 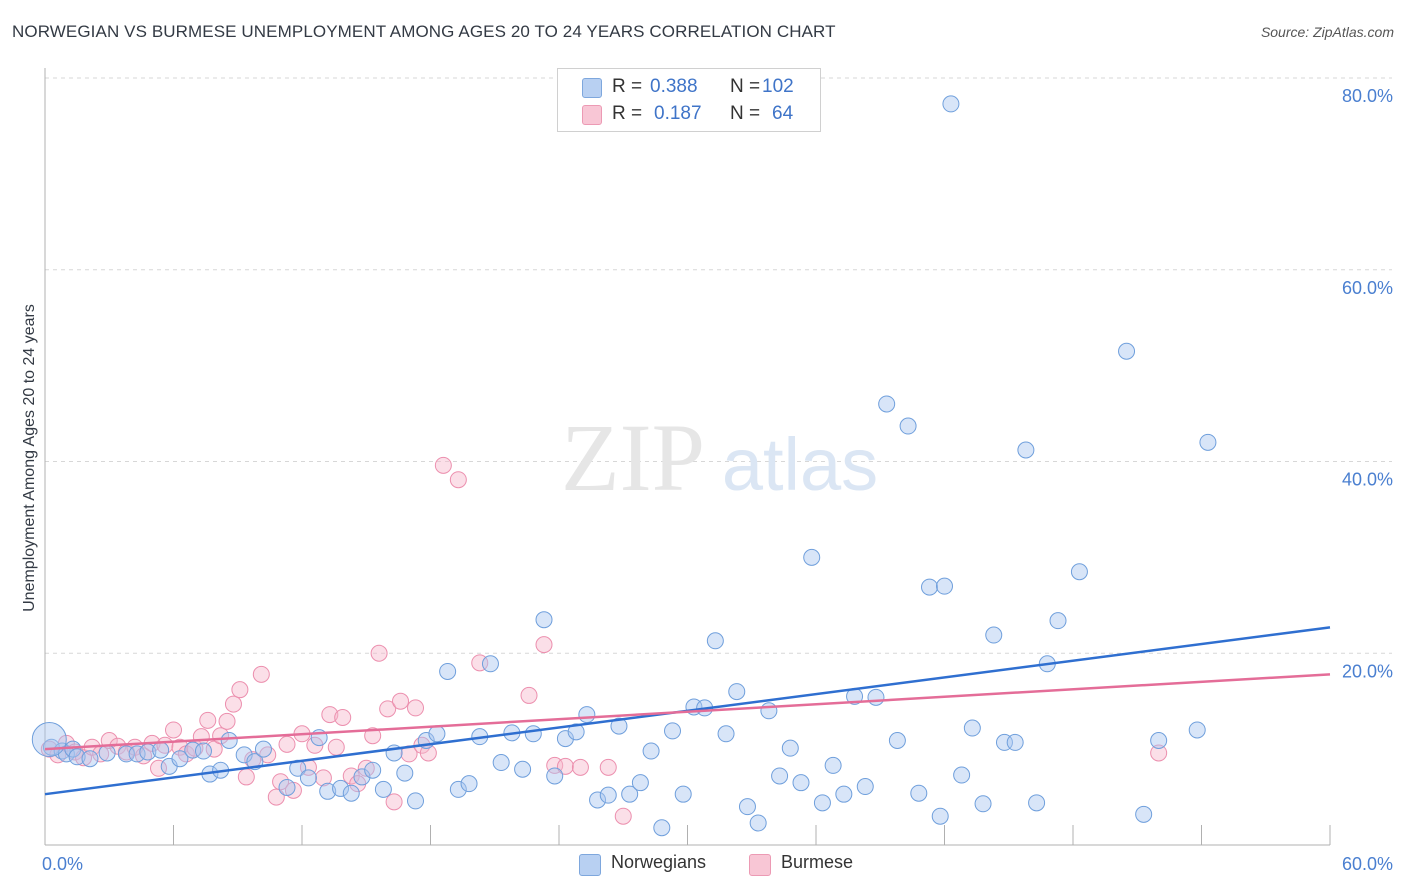 What do you see at coordinates (778, 86) in the screenshot?
I see `n-value-norwegians: 102` at bounding box center [778, 86].